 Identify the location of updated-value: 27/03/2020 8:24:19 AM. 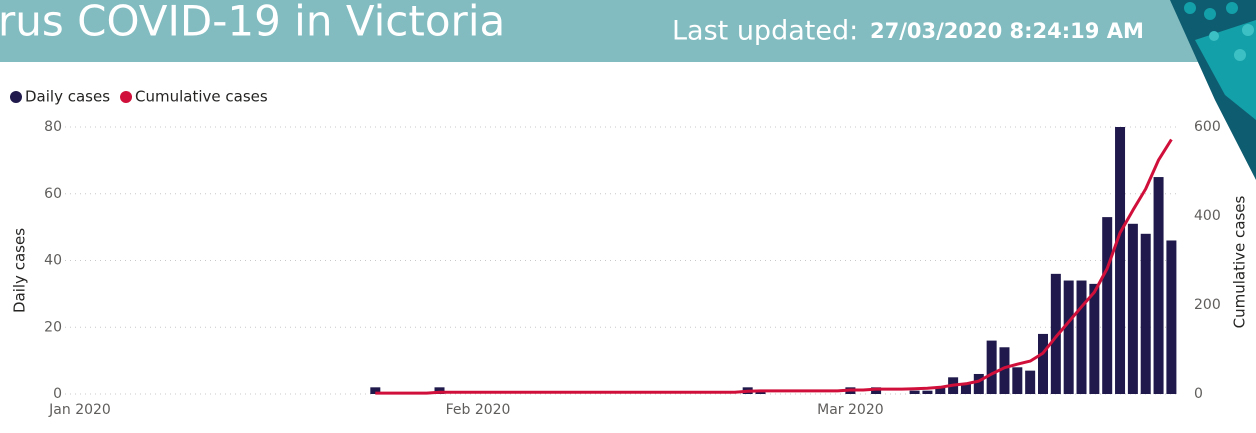
(1007, 31).